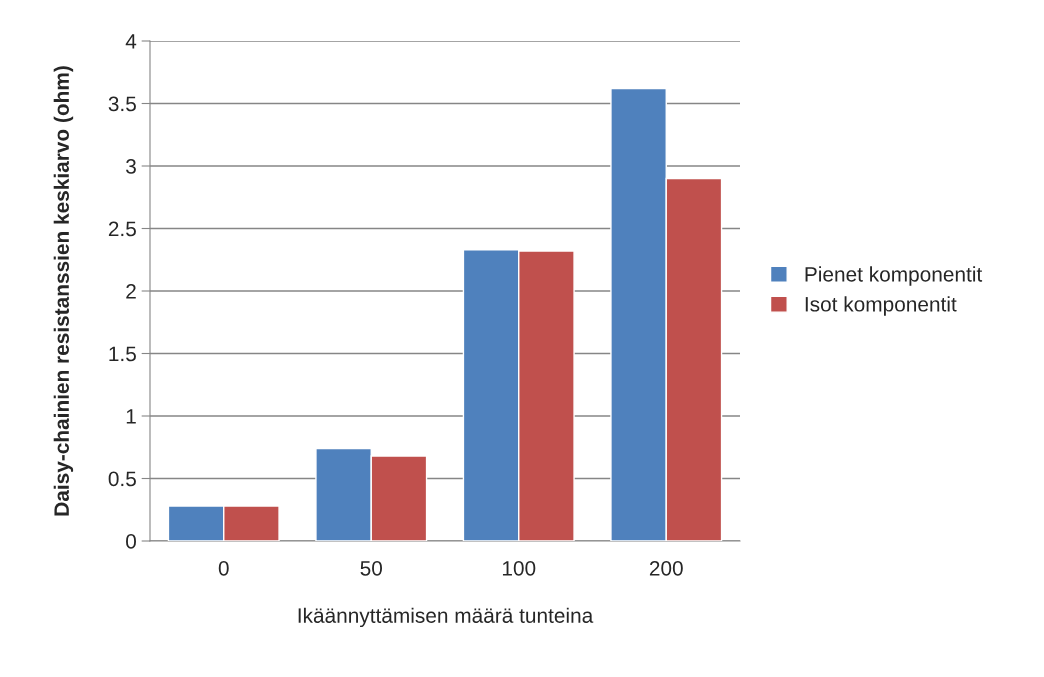 This screenshot has height=677, width=1044. I want to click on x-tick-label: 50, so click(371, 568).